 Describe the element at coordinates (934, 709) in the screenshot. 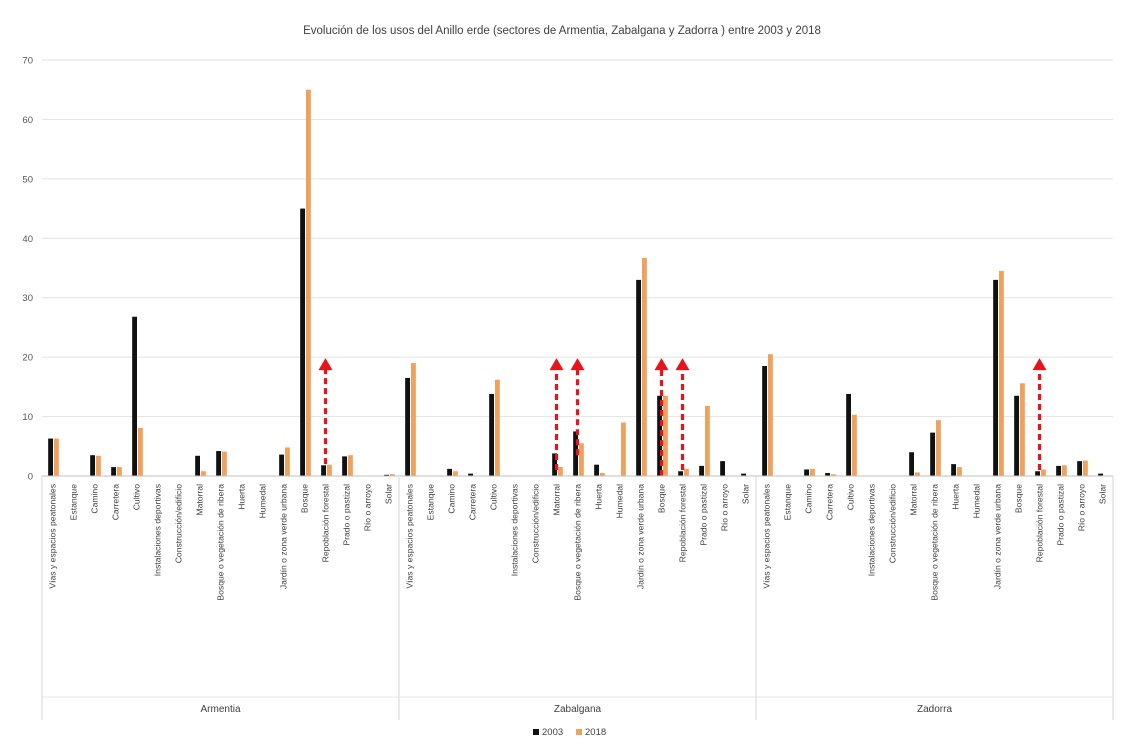

I see `group-label: Zadorra` at that location.